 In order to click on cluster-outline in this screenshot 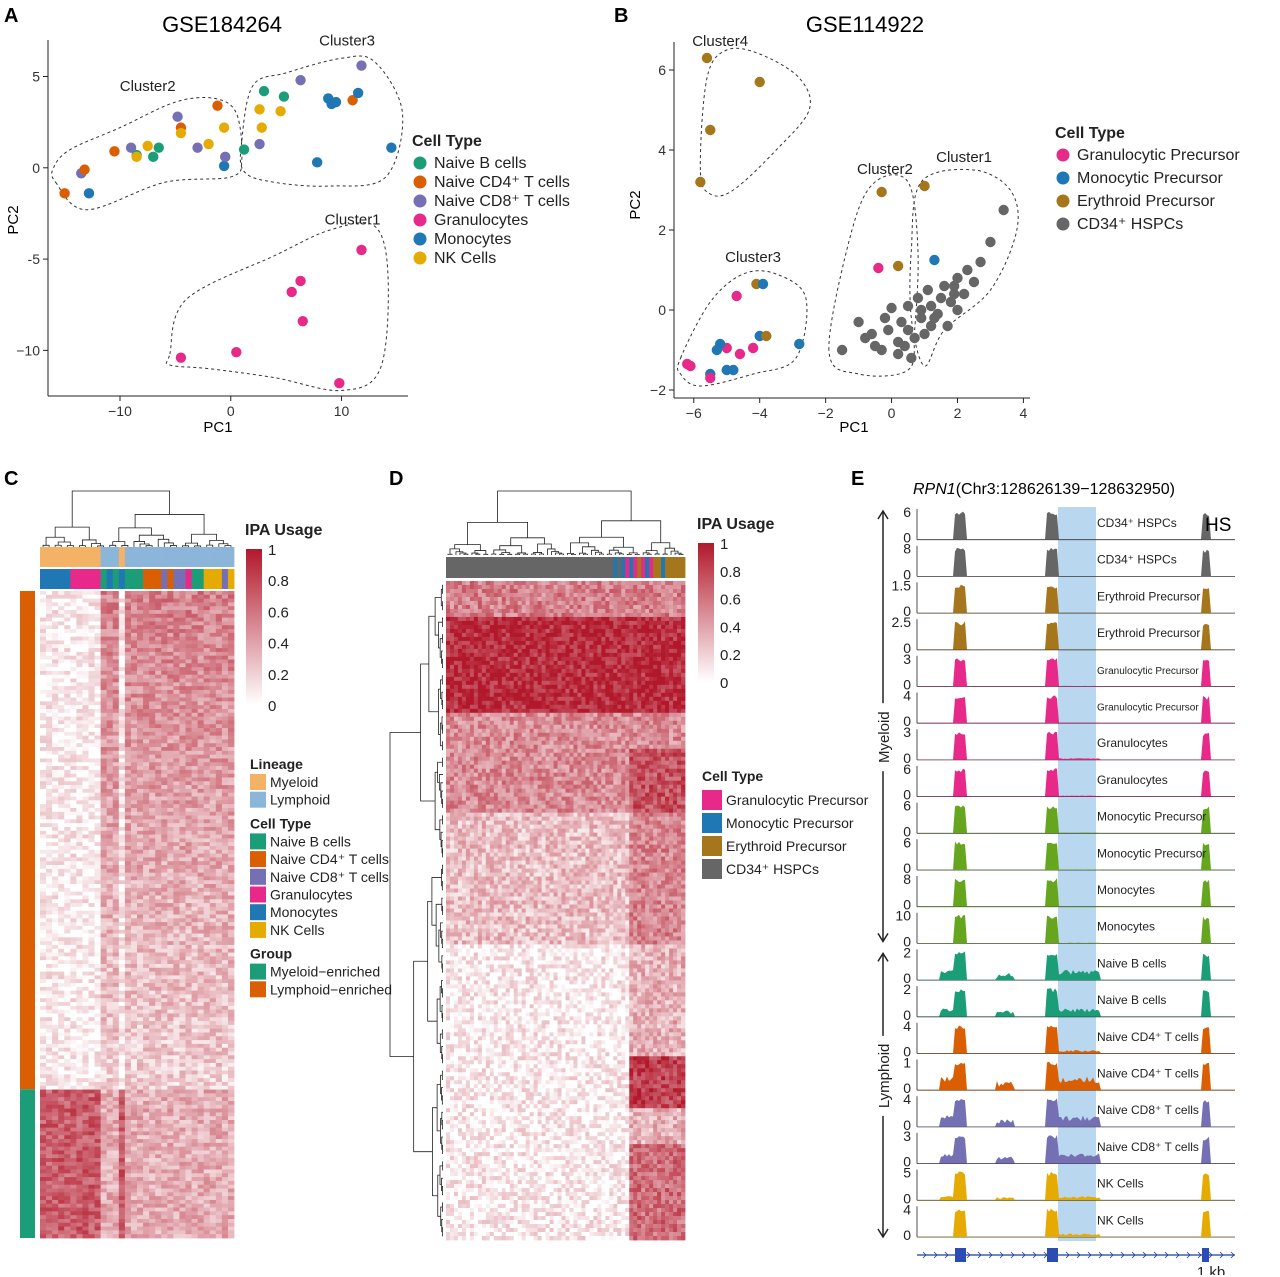, I will do `click(964, 267)`.